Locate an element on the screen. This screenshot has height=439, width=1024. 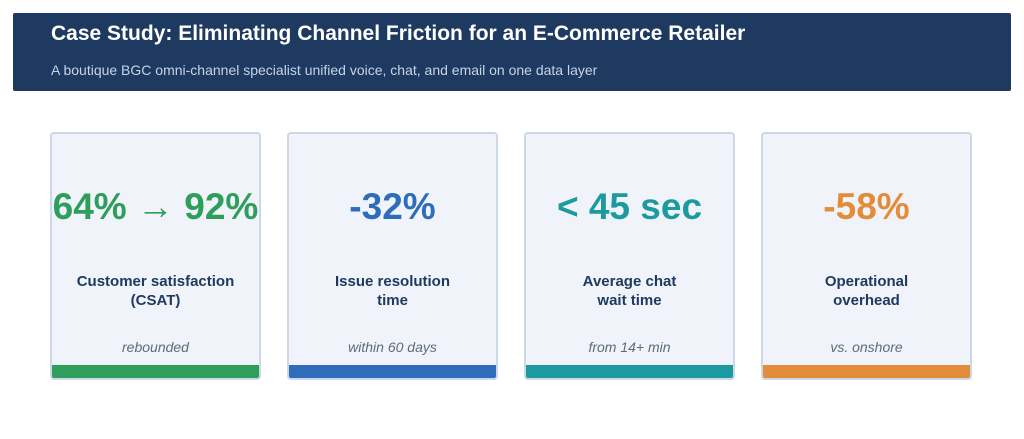
metric-note: vs. onshore is located at coordinates (866, 347).